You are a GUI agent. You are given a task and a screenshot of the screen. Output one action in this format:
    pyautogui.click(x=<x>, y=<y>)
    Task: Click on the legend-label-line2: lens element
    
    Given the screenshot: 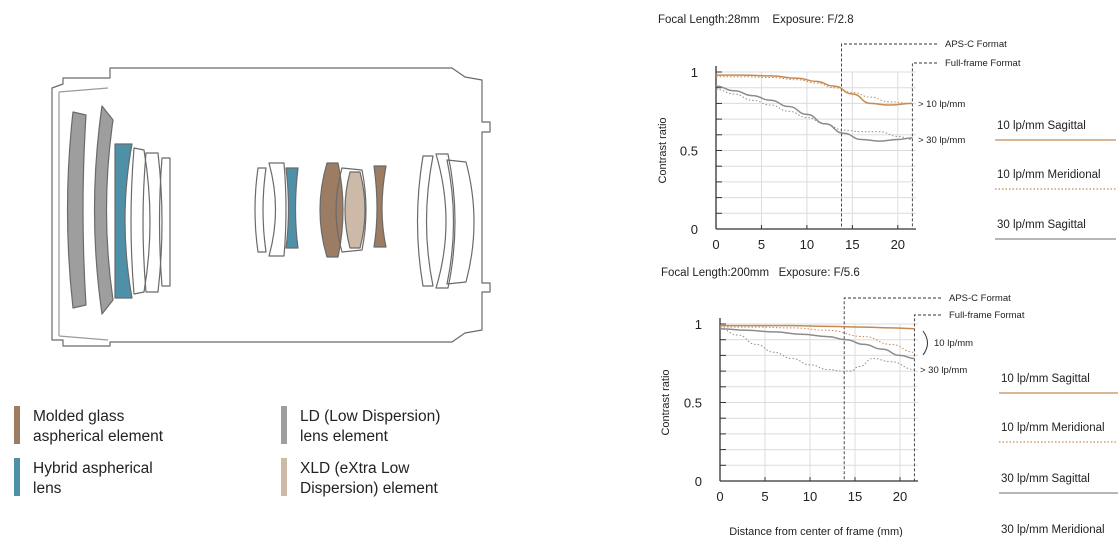 What is the action you would take?
    pyautogui.click(x=344, y=436)
    